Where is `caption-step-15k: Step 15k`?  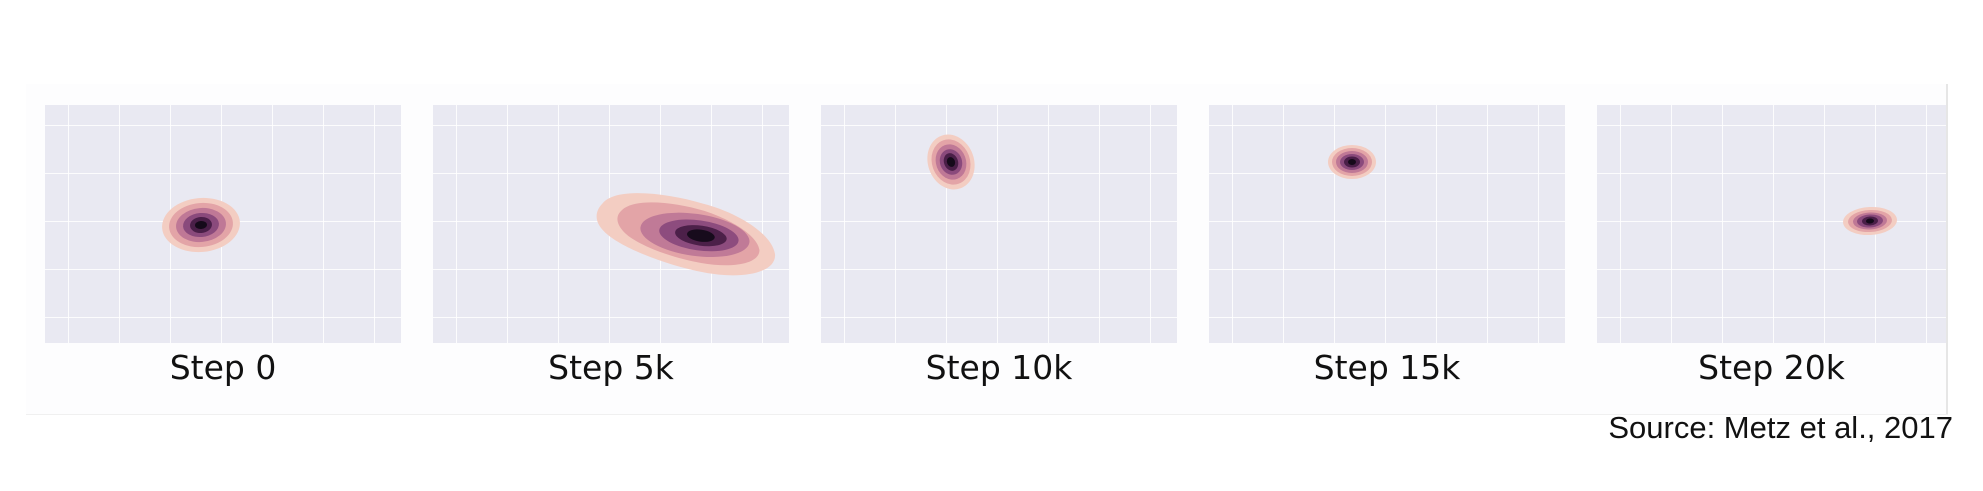 caption-step-15k: Step 15k is located at coordinates (1387, 367).